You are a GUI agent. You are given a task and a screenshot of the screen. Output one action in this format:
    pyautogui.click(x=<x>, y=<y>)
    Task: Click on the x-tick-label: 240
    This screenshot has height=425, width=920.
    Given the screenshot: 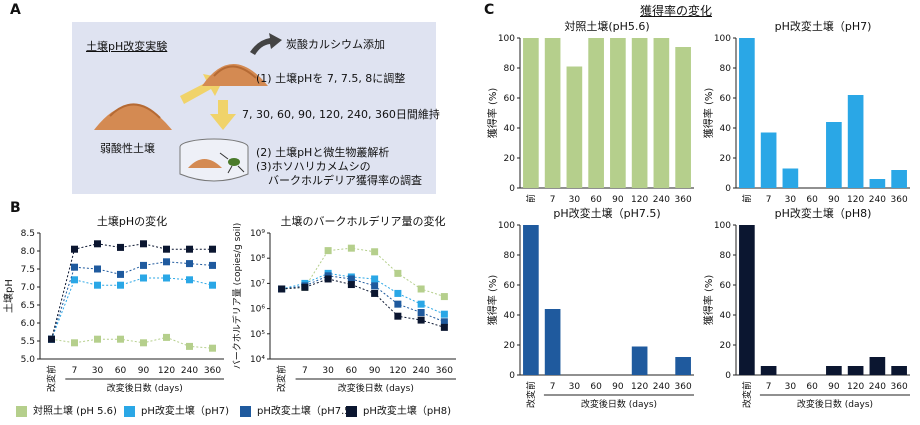 What is the action you would take?
    pyautogui.click(x=421, y=371)
    